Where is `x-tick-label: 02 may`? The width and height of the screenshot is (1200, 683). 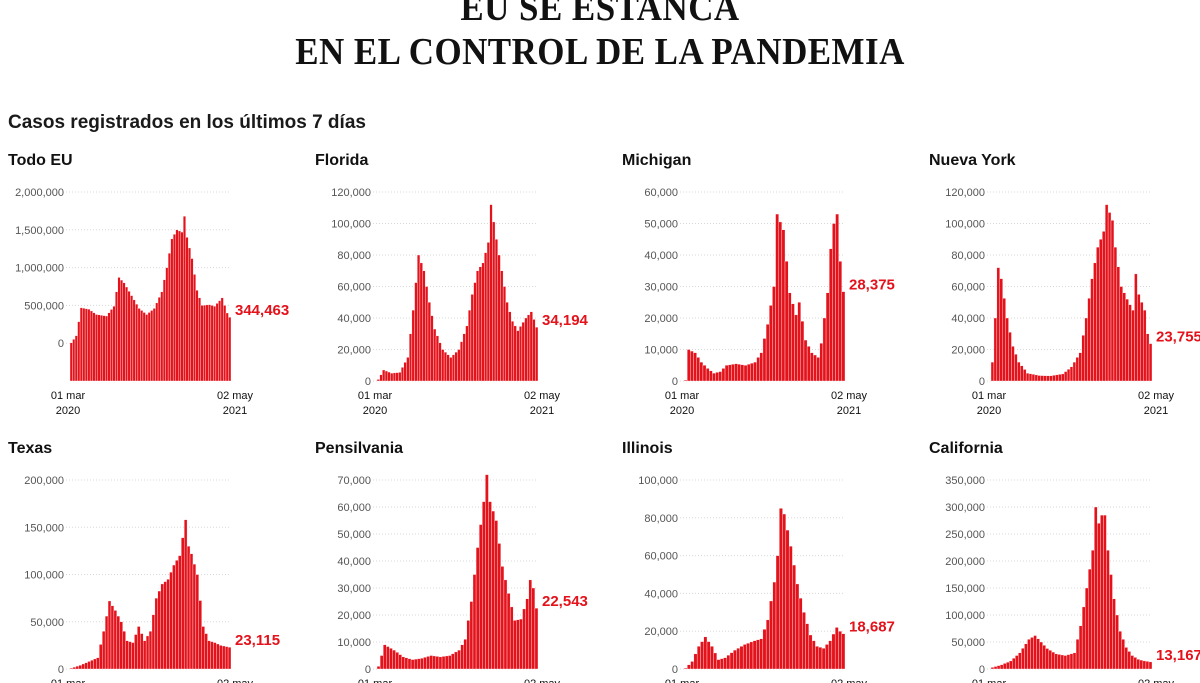
x-tick-label: 02 may is located at coordinates (542, 680).